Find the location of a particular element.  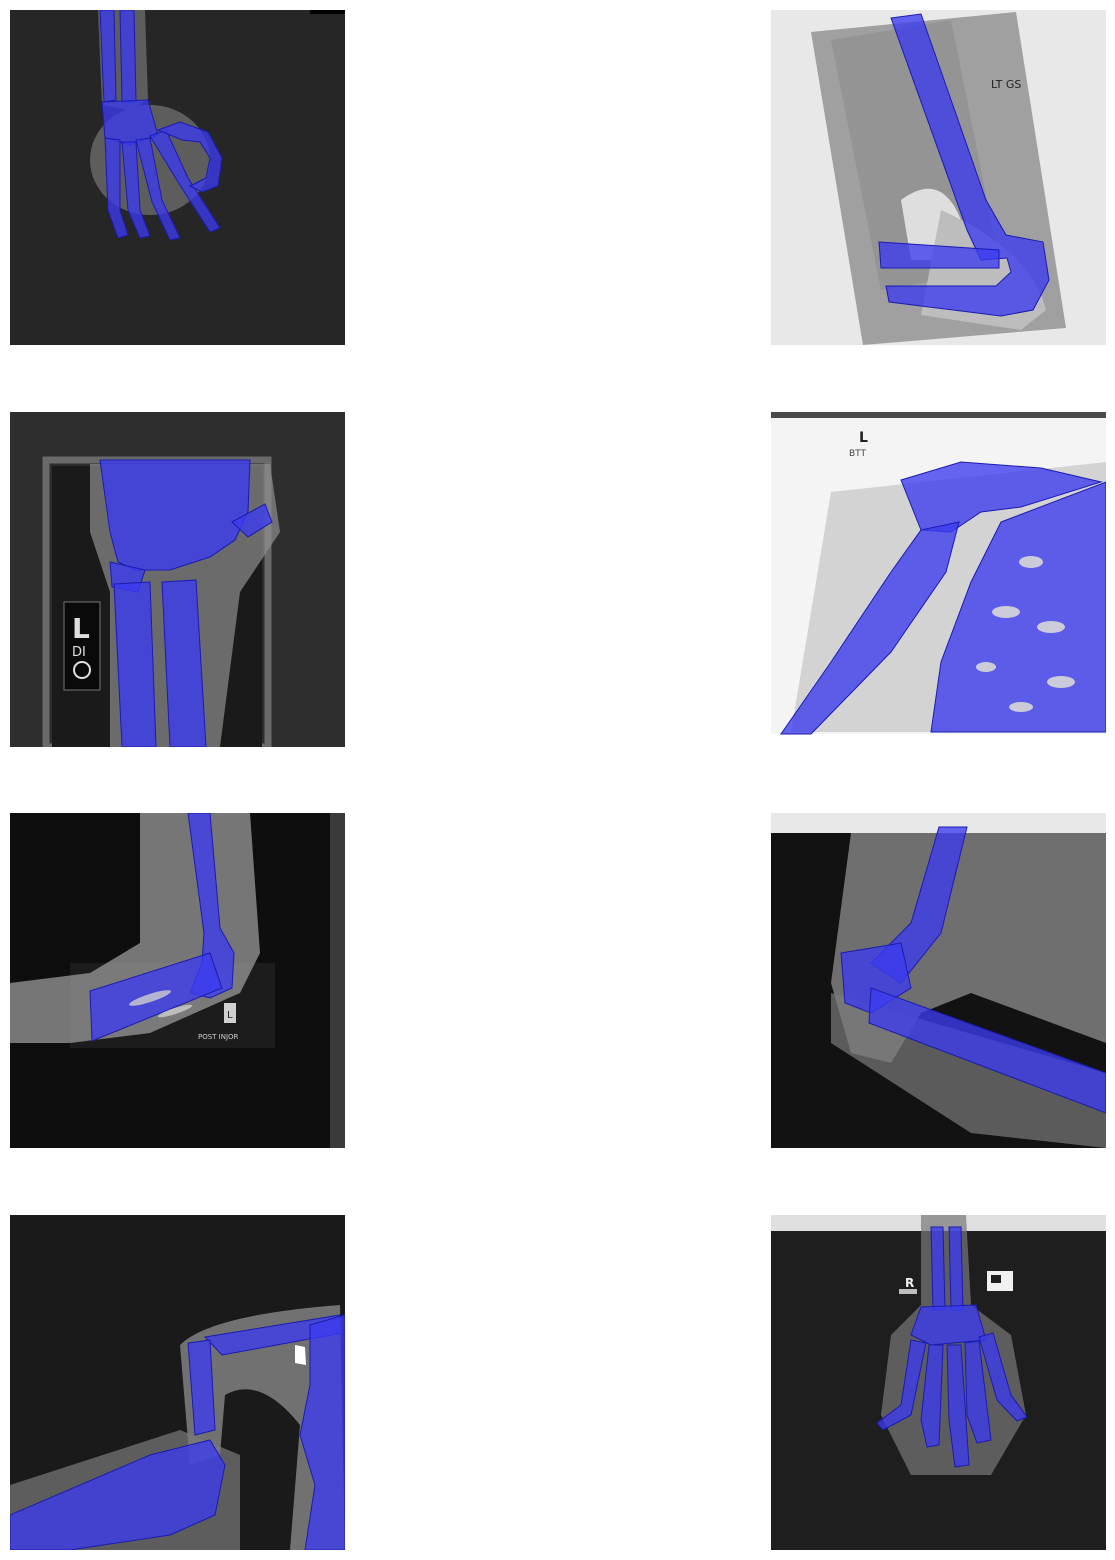

marker-text: POST INJOR is located at coordinates (218, 1037).